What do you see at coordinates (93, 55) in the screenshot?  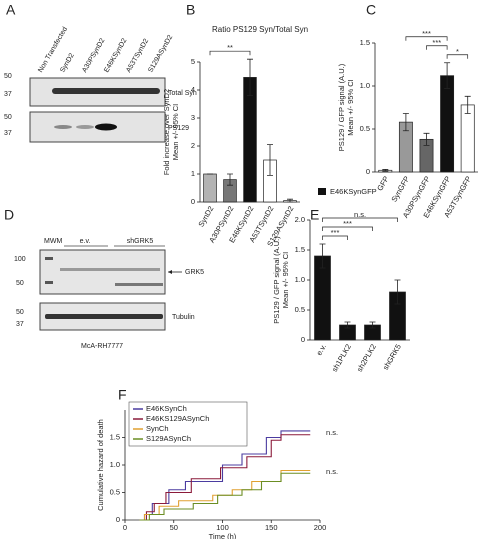 I see `lane-label: A30PSynD2` at bounding box center [93, 55].